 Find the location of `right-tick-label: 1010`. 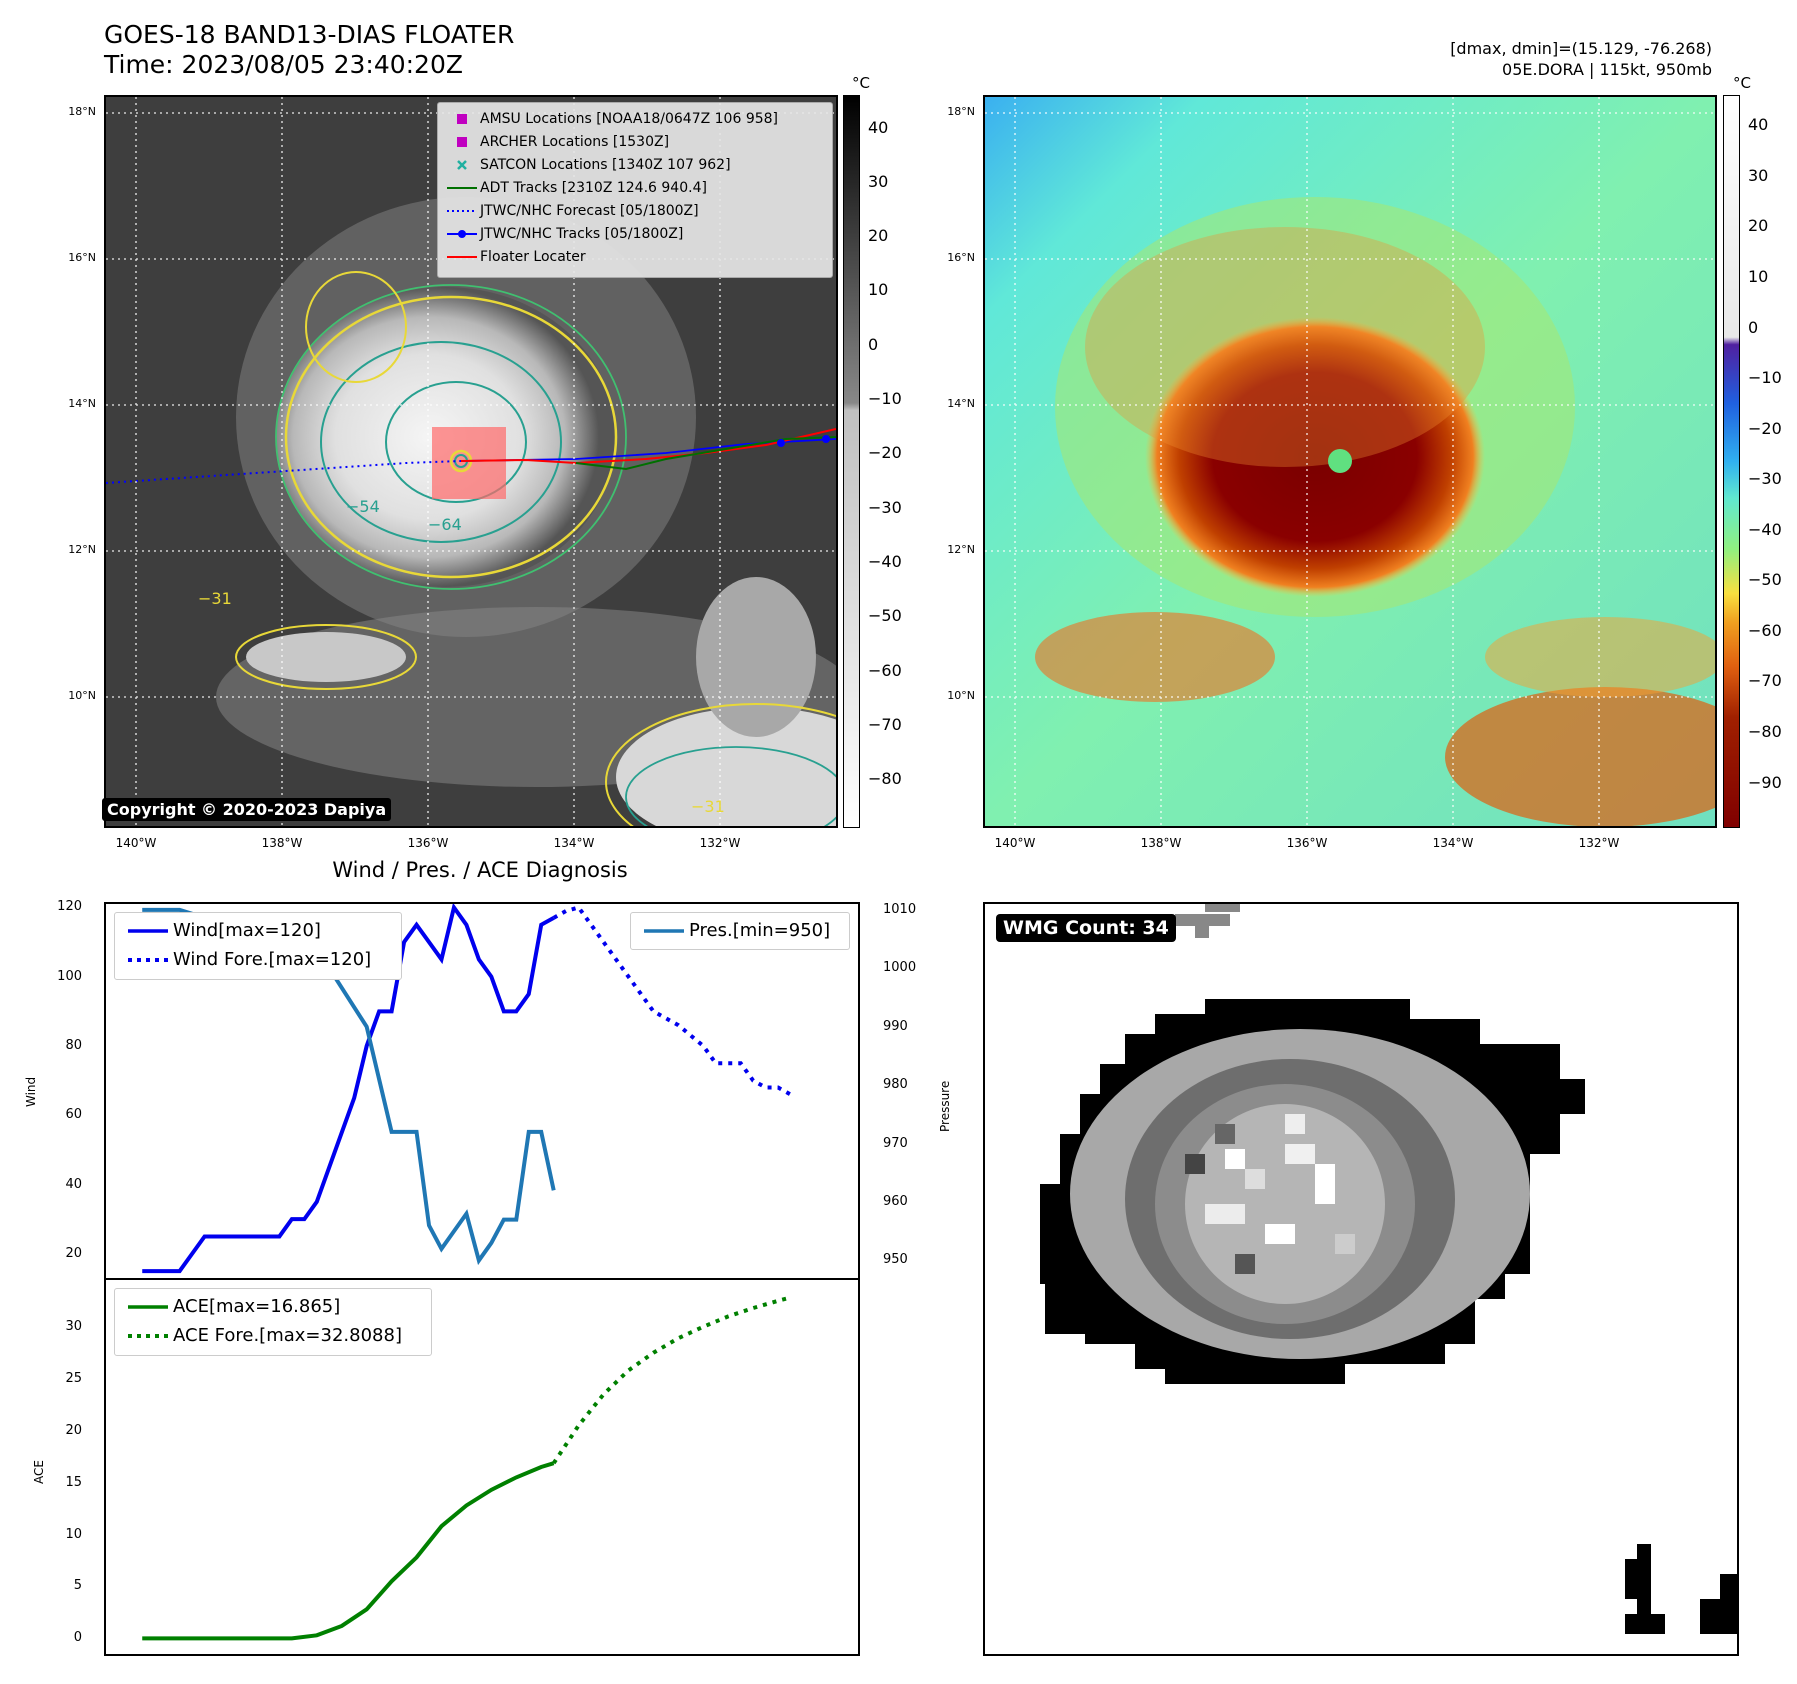

right-tick-label: 1010 is located at coordinates (900, 909).